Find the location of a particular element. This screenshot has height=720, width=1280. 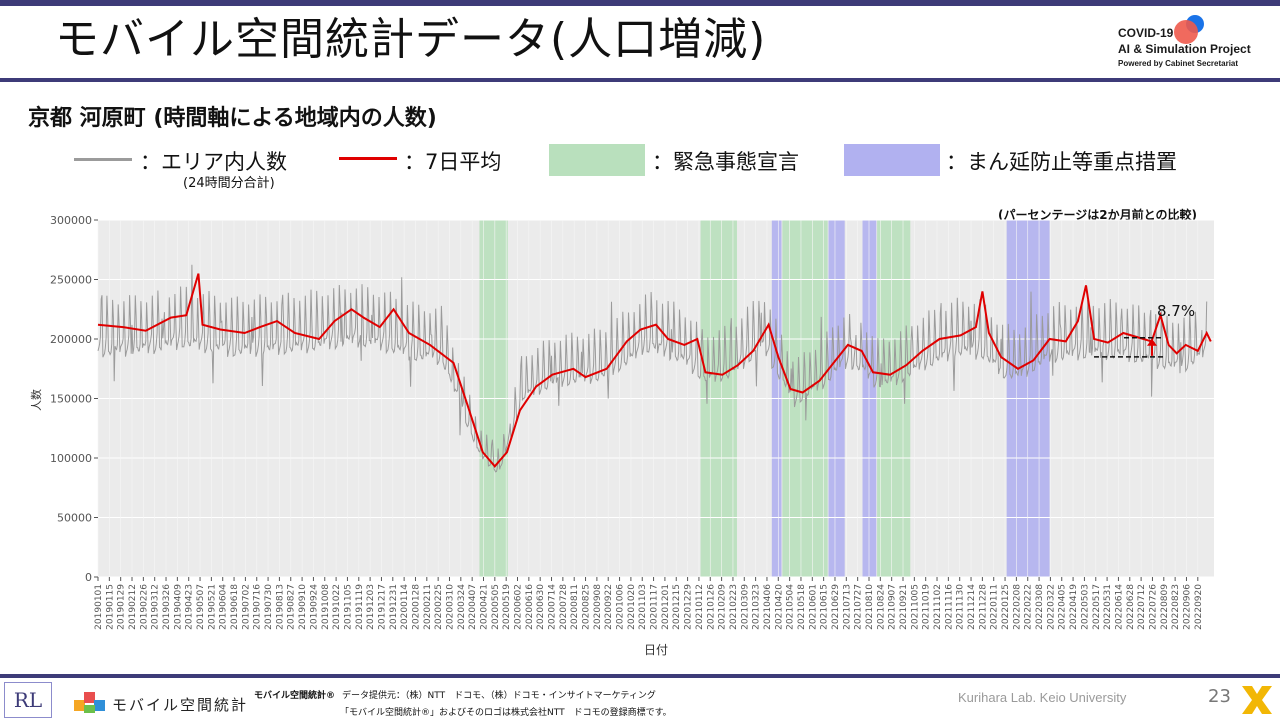

top-accent-bar is located at coordinates (640, 3).